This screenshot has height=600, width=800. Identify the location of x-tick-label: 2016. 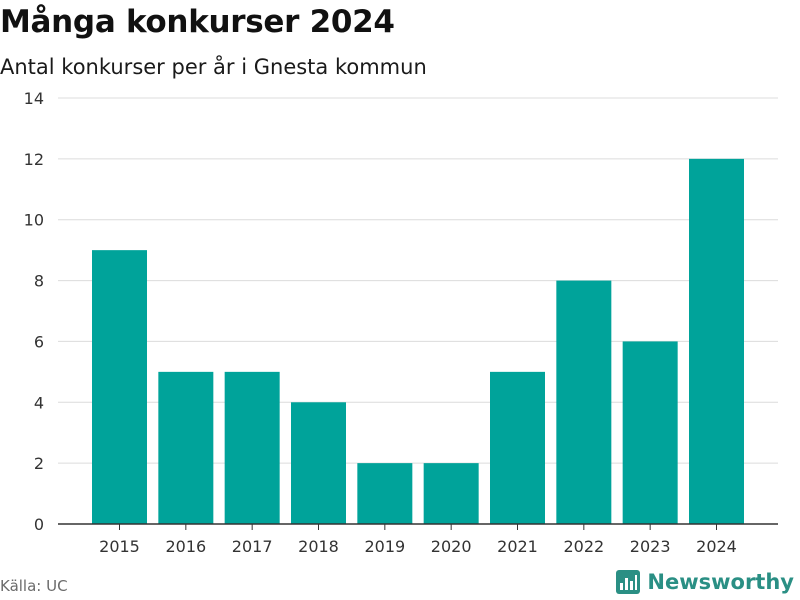
(185, 546).